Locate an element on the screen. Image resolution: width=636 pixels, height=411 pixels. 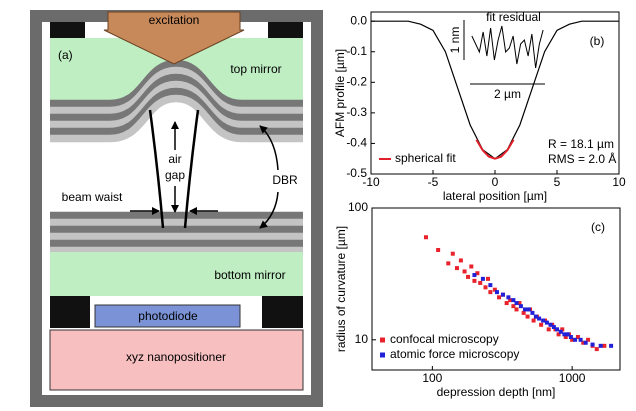
nanopositioner is located at coordinates (176, 360).